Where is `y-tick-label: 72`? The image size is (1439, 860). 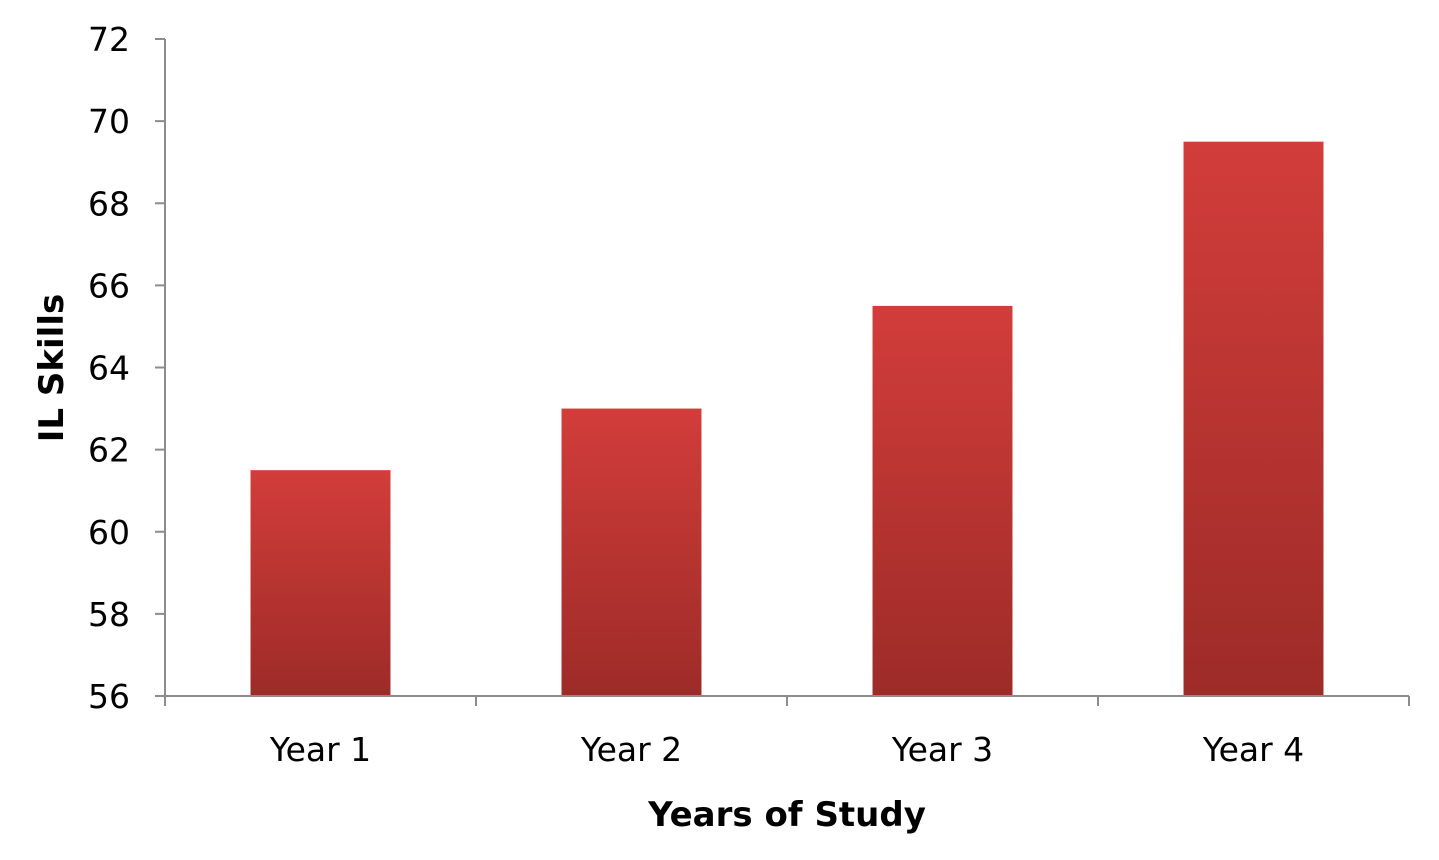
y-tick-label: 72 is located at coordinates (109, 39).